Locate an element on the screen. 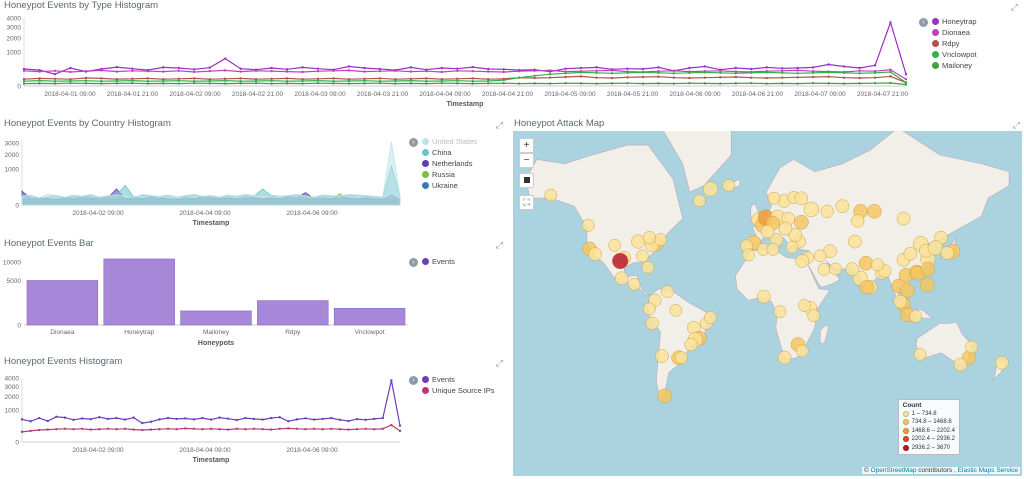 Image resolution: width=1024 pixels, height=479 pixels. x-tick-label: 2018-04-04 09:00 is located at coordinates (205, 450).